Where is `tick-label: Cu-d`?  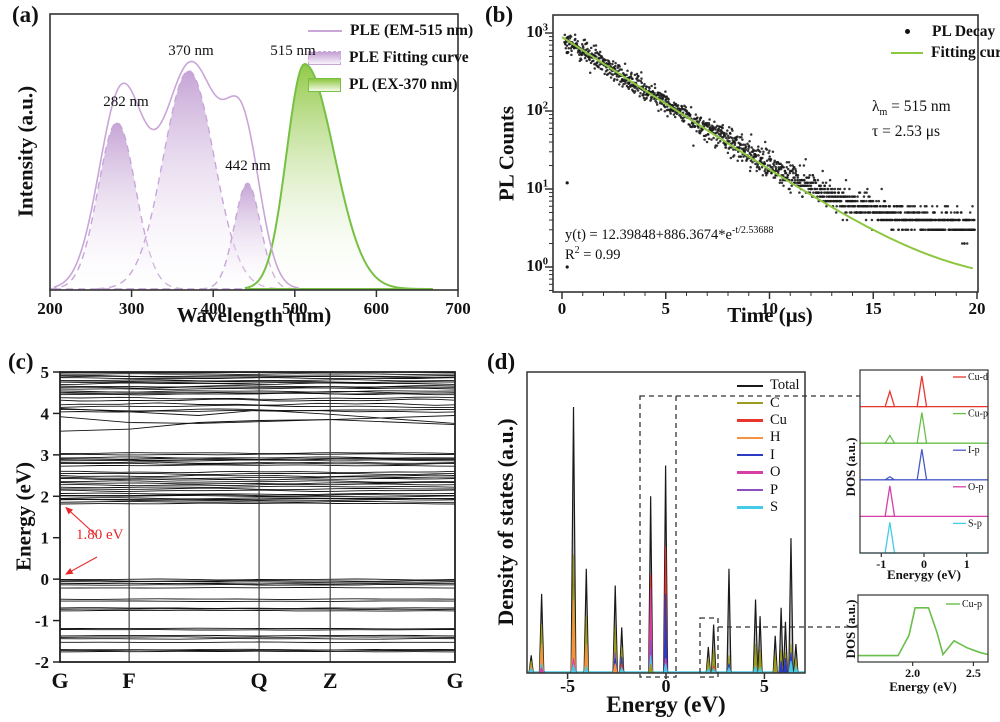
tick-label: Cu-d is located at coordinates (978, 377).